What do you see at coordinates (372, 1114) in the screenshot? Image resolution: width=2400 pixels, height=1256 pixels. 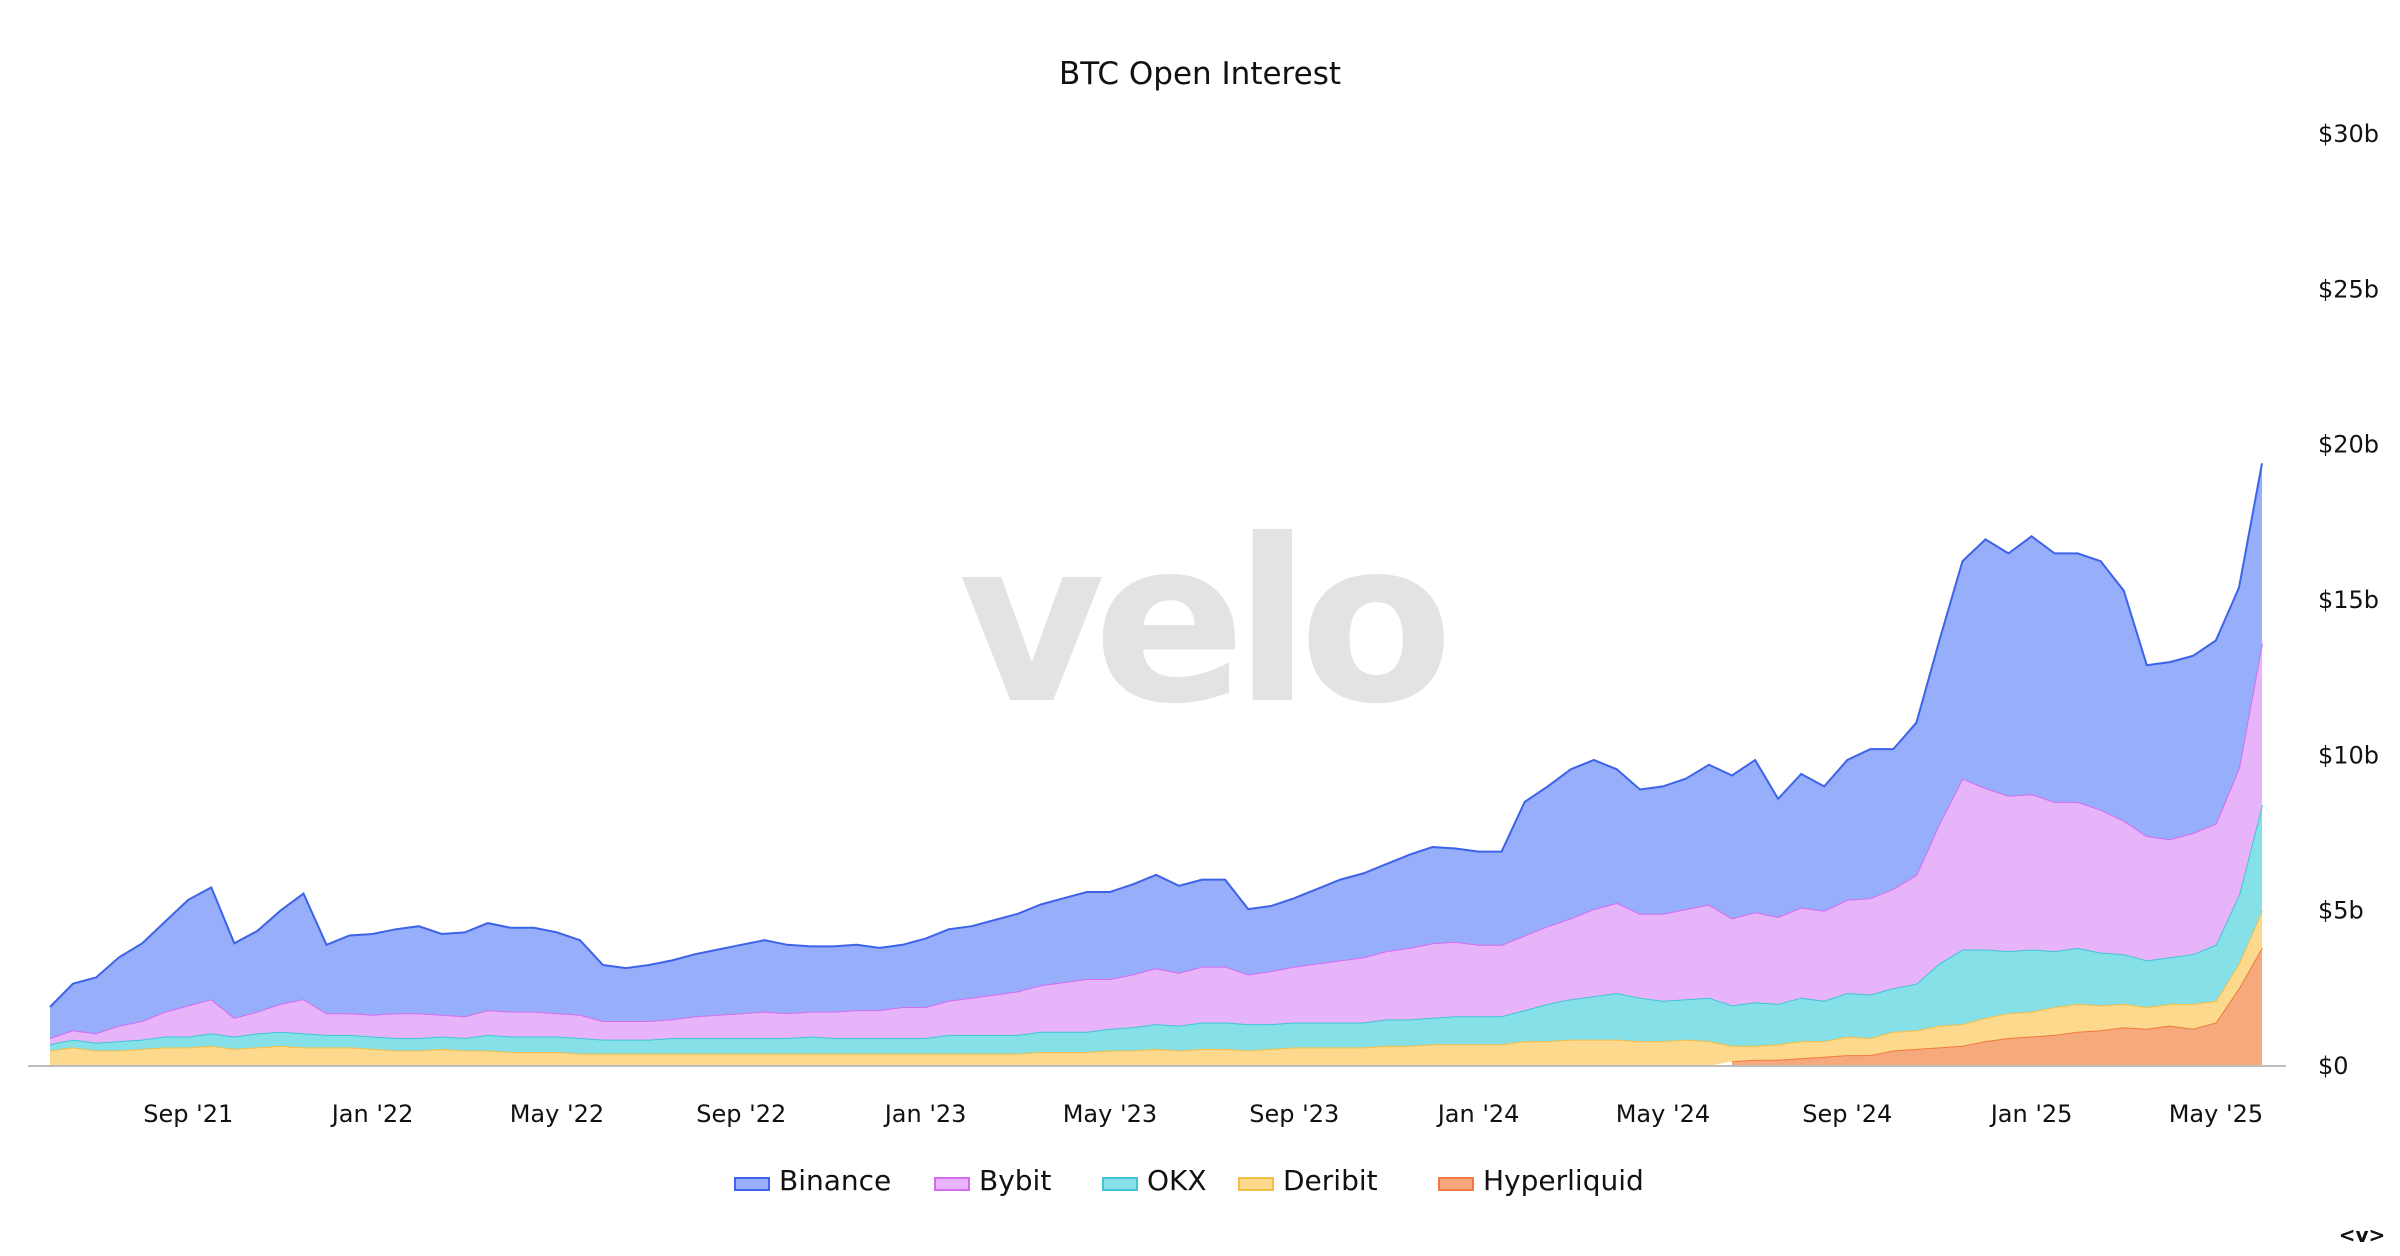 I see `x-tick-label: Jan '22` at bounding box center [372, 1114].